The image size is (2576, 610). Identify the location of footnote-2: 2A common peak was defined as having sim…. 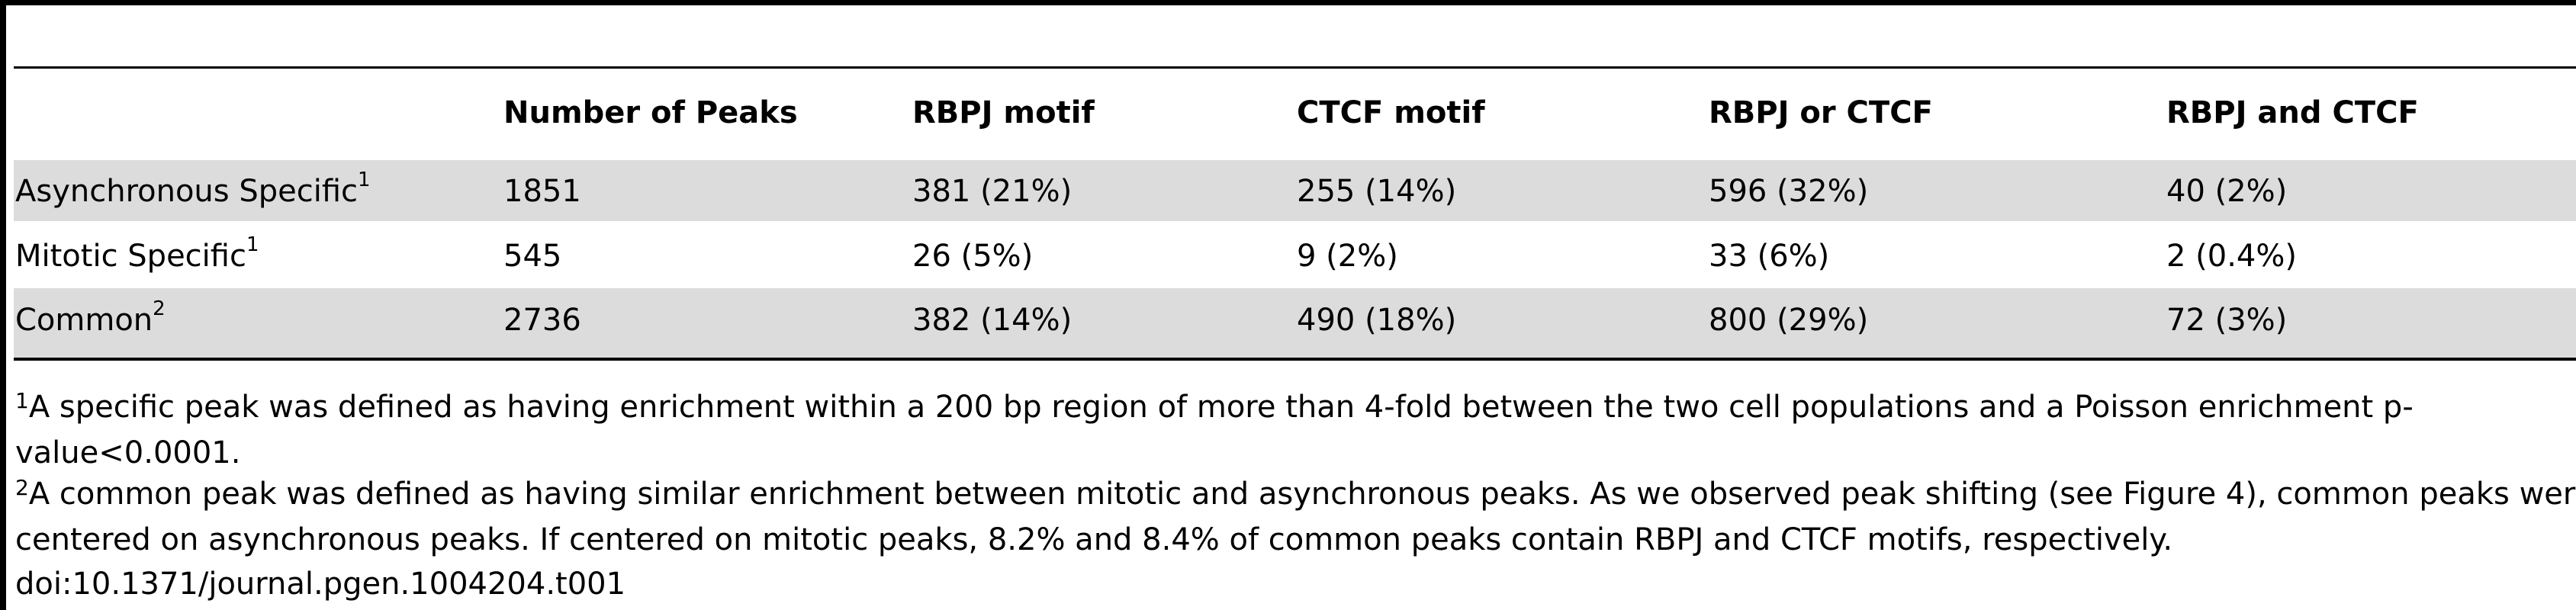
(1295, 517).